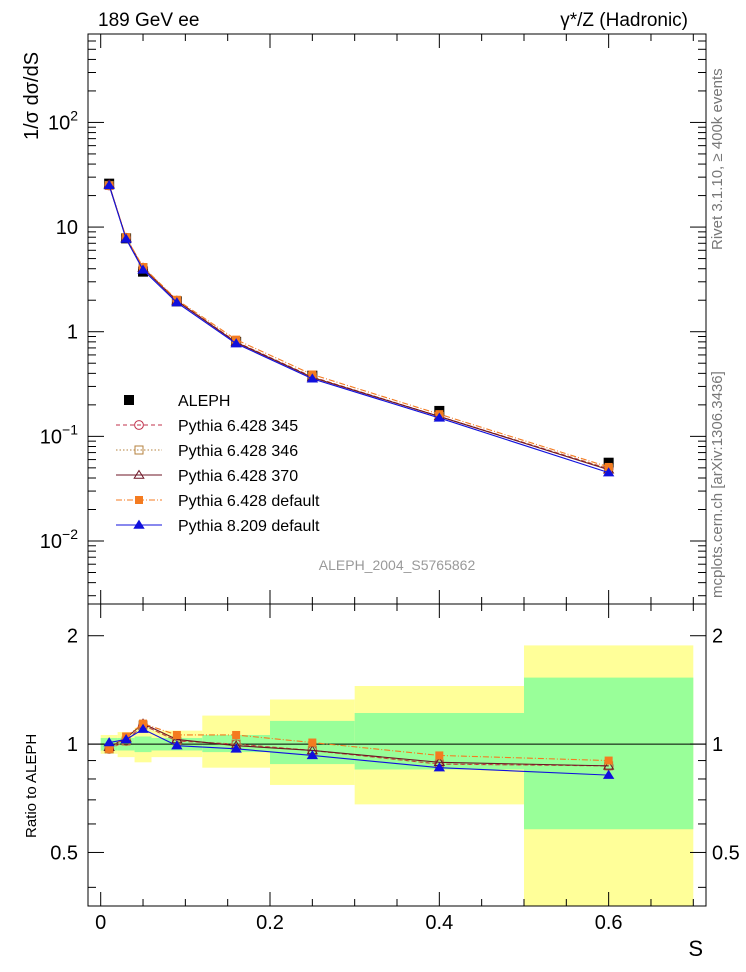 The image size is (746, 972). What do you see at coordinates (726, 853) in the screenshot?
I see `ratio-y-tick-label-right: 0.5` at bounding box center [726, 853].